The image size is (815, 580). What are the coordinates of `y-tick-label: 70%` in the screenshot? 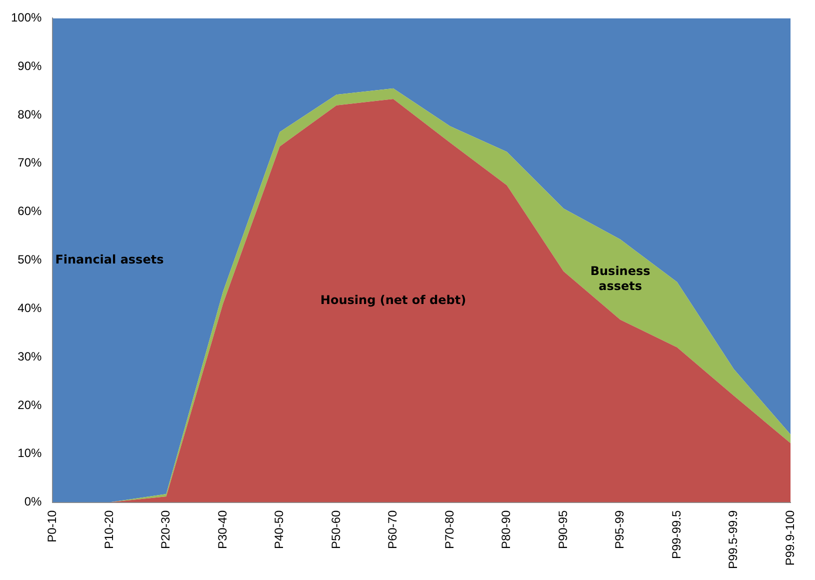 It's located at (30, 163).